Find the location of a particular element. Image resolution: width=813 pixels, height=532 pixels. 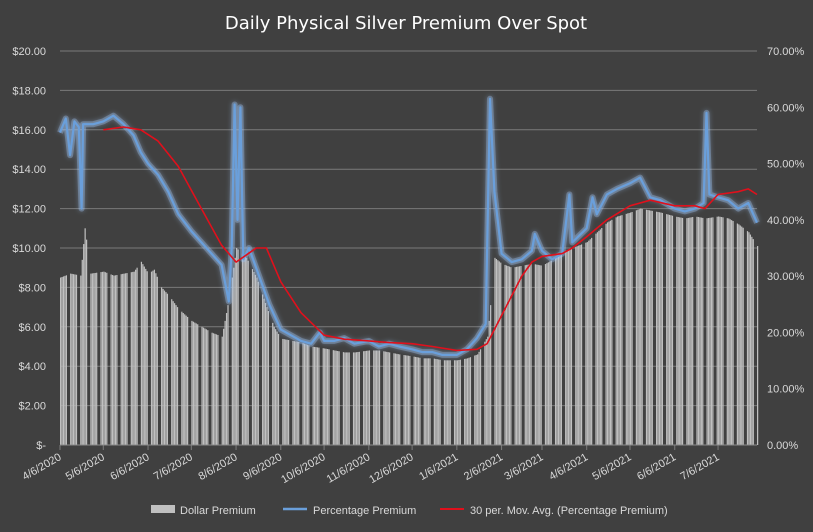

x-tick-label: 12/6/2020 is located at coordinates (391, 468).